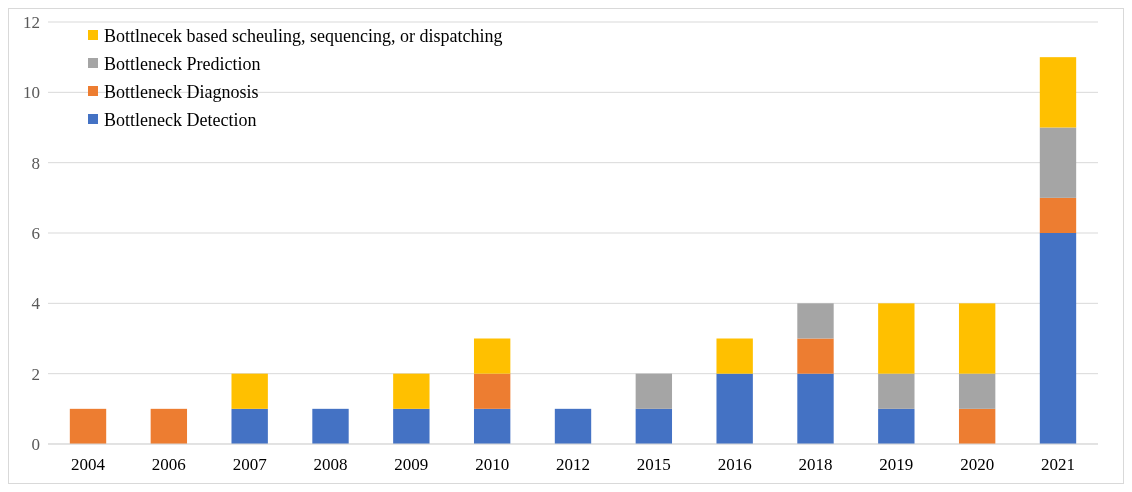 Image resolution: width=1132 pixels, height=492 pixels. I want to click on x-tick-label: 2020, so click(977, 464).